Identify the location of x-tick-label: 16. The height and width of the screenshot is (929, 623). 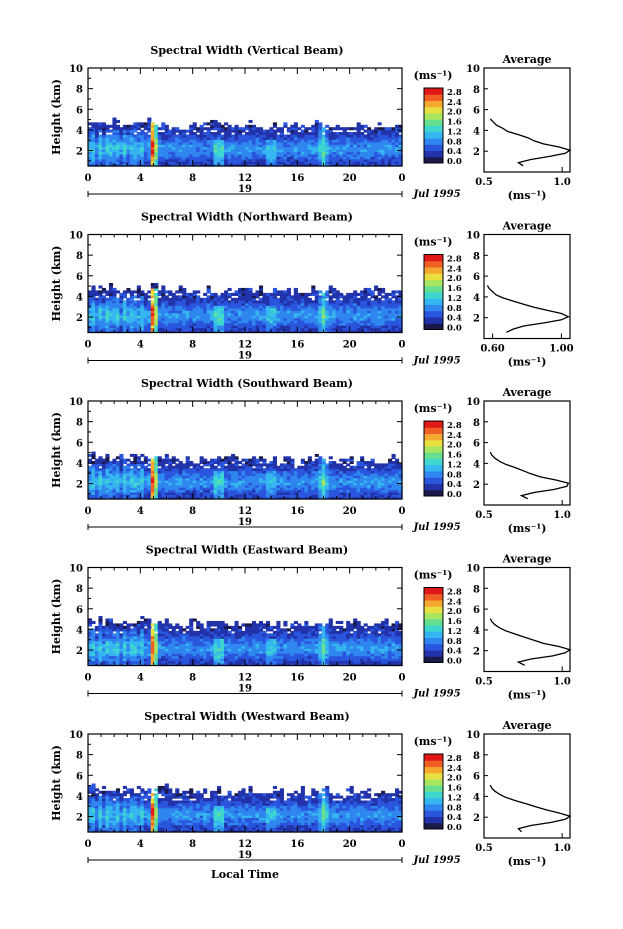
(297, 345).